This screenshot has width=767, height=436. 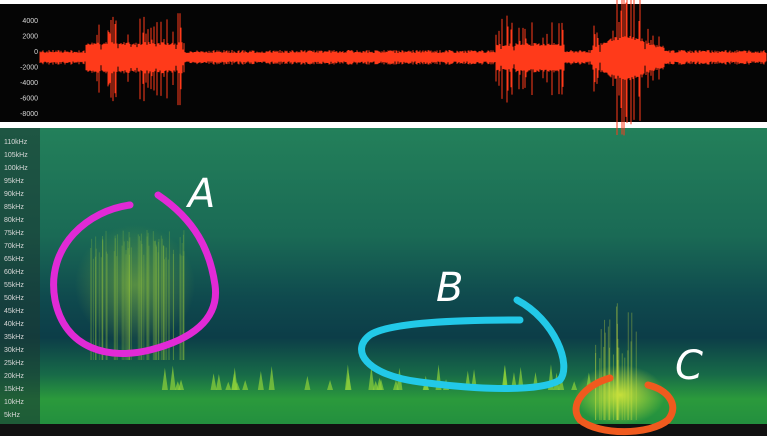 I want to click on frequency-tick-label: 45kHz, so click(x=14, y=311).